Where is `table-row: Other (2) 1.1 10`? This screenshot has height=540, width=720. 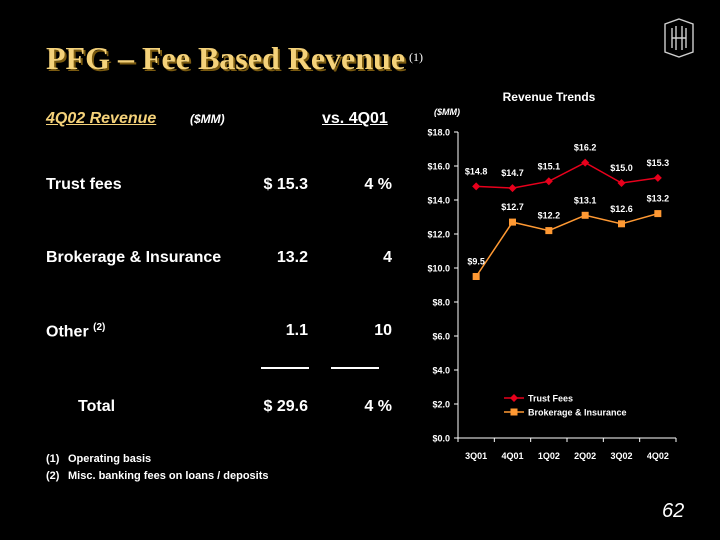 table-row: Other (2) 1.1 10 is located at coordinates (210, 333).